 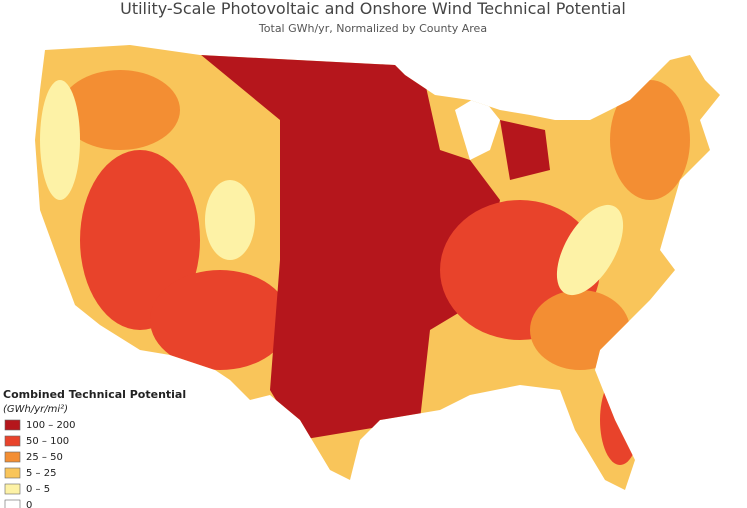 I want to click on legend-label: 5 – 25, so click(x=41, y=473).